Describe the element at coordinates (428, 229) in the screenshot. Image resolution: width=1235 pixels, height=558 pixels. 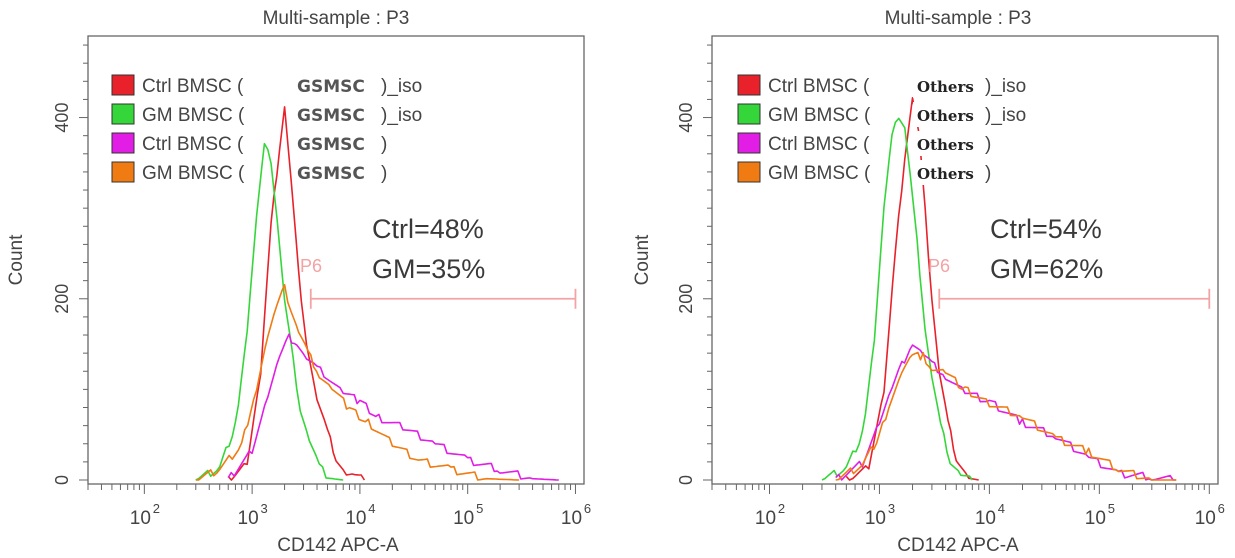
I see `annotation-ctrl: Ctrl=48%` at that location.